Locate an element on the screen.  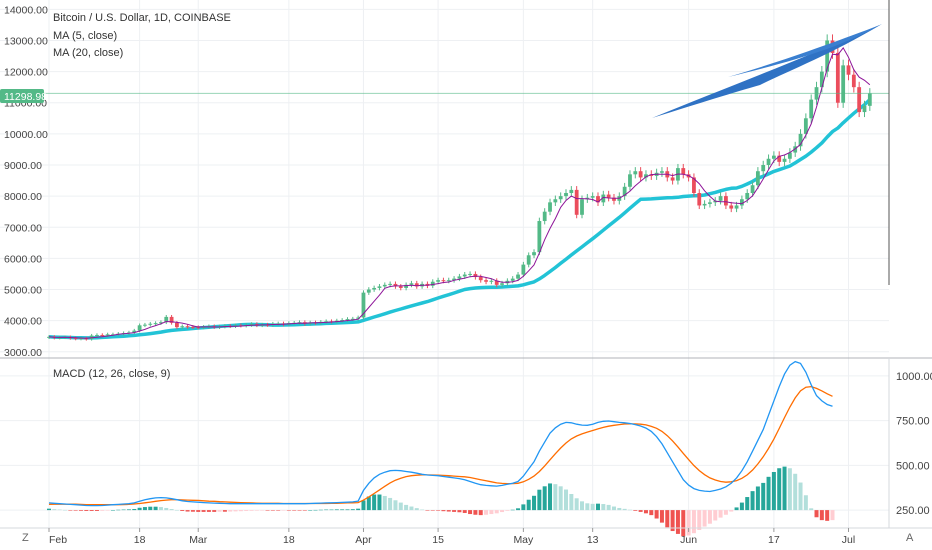
zoom-reset-button: Z is located at coordinates (25, 538).